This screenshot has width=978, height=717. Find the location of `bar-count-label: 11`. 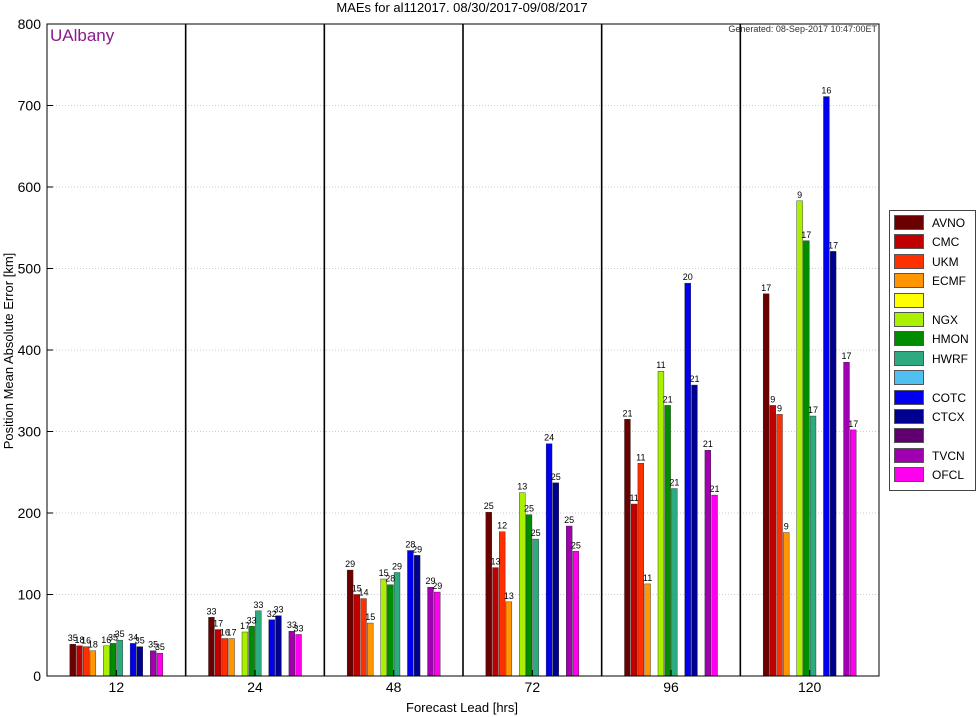

bar-count-label: 11 is located at coordinates (660, 365).